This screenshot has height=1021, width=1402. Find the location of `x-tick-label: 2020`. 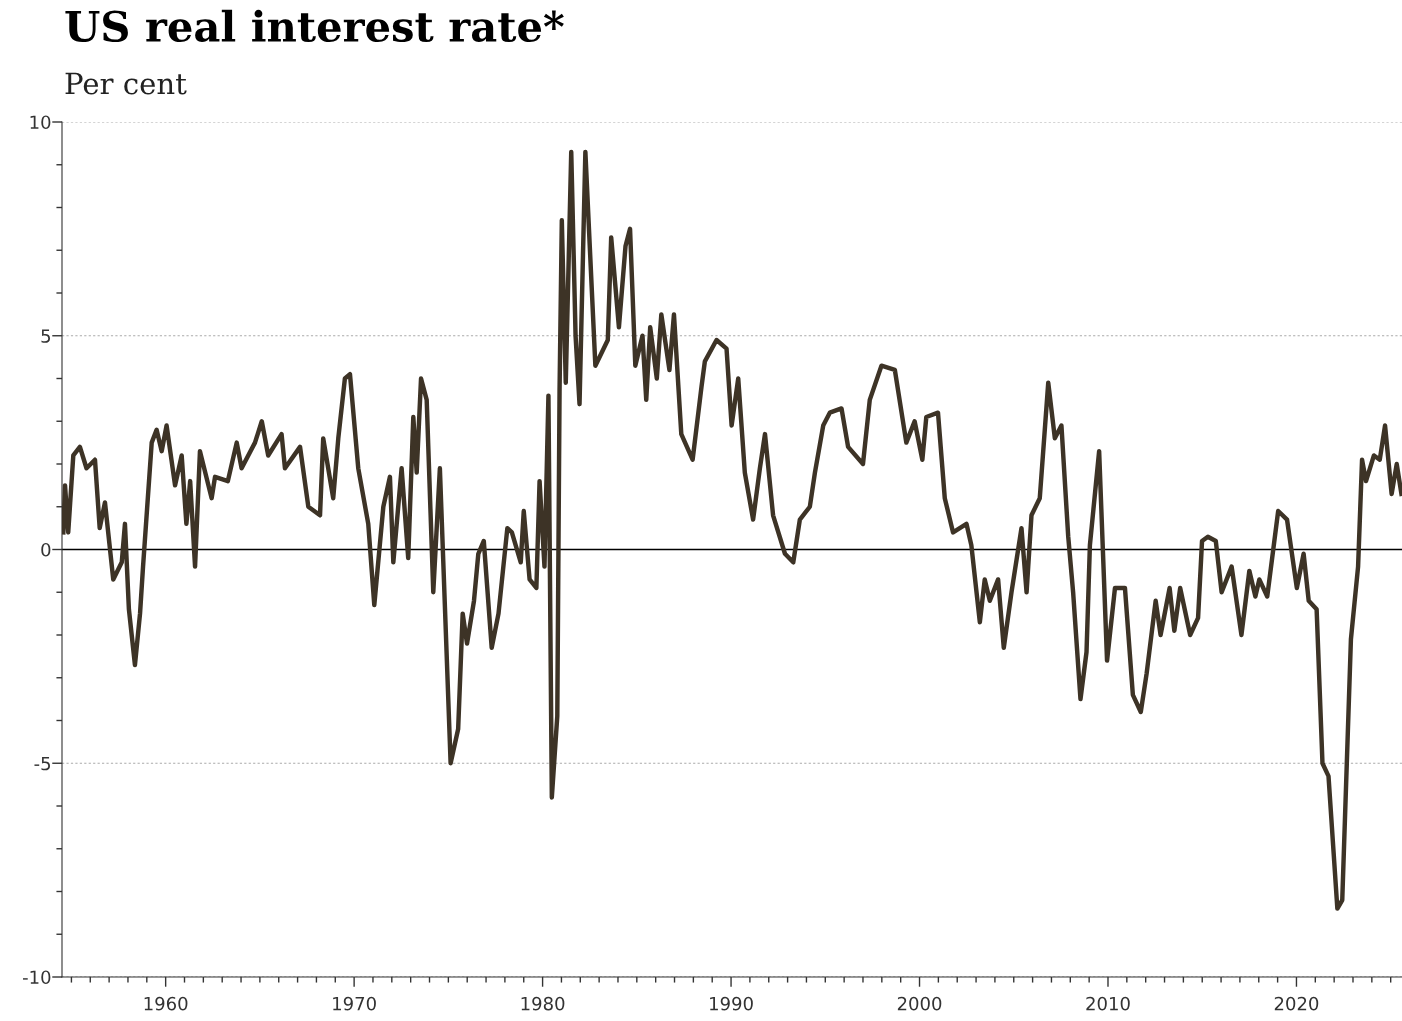

x-tick-label: 2020 is located at coordinates (1296, 1003).